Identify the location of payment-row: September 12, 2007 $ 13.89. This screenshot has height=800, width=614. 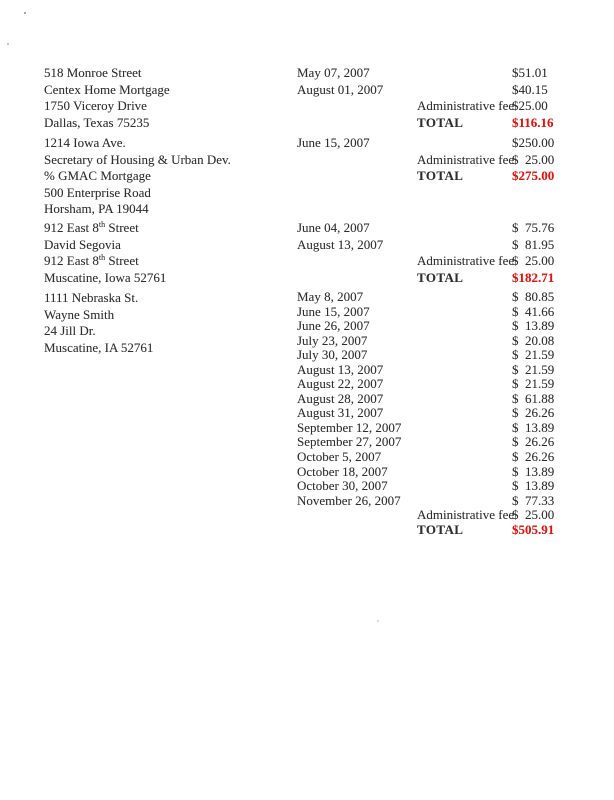
(447, 427).